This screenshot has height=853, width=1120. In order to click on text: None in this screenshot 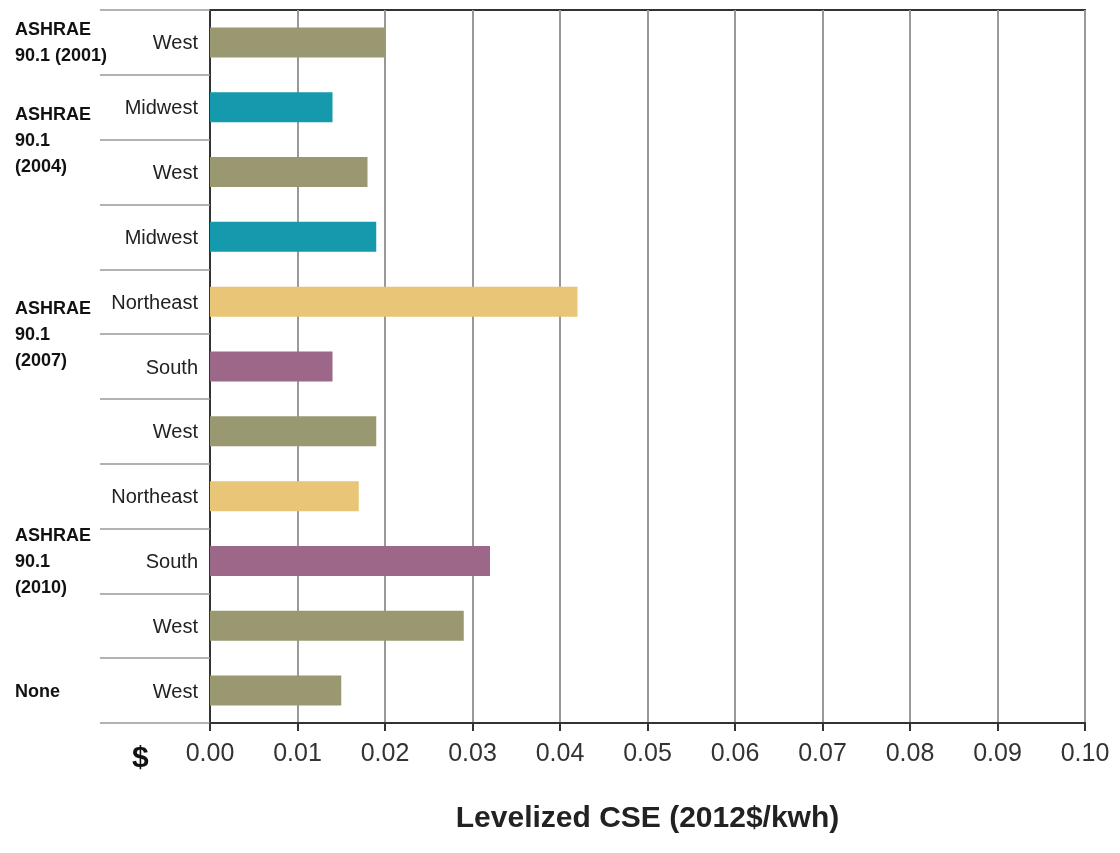, I will do `click(37, 690)`.